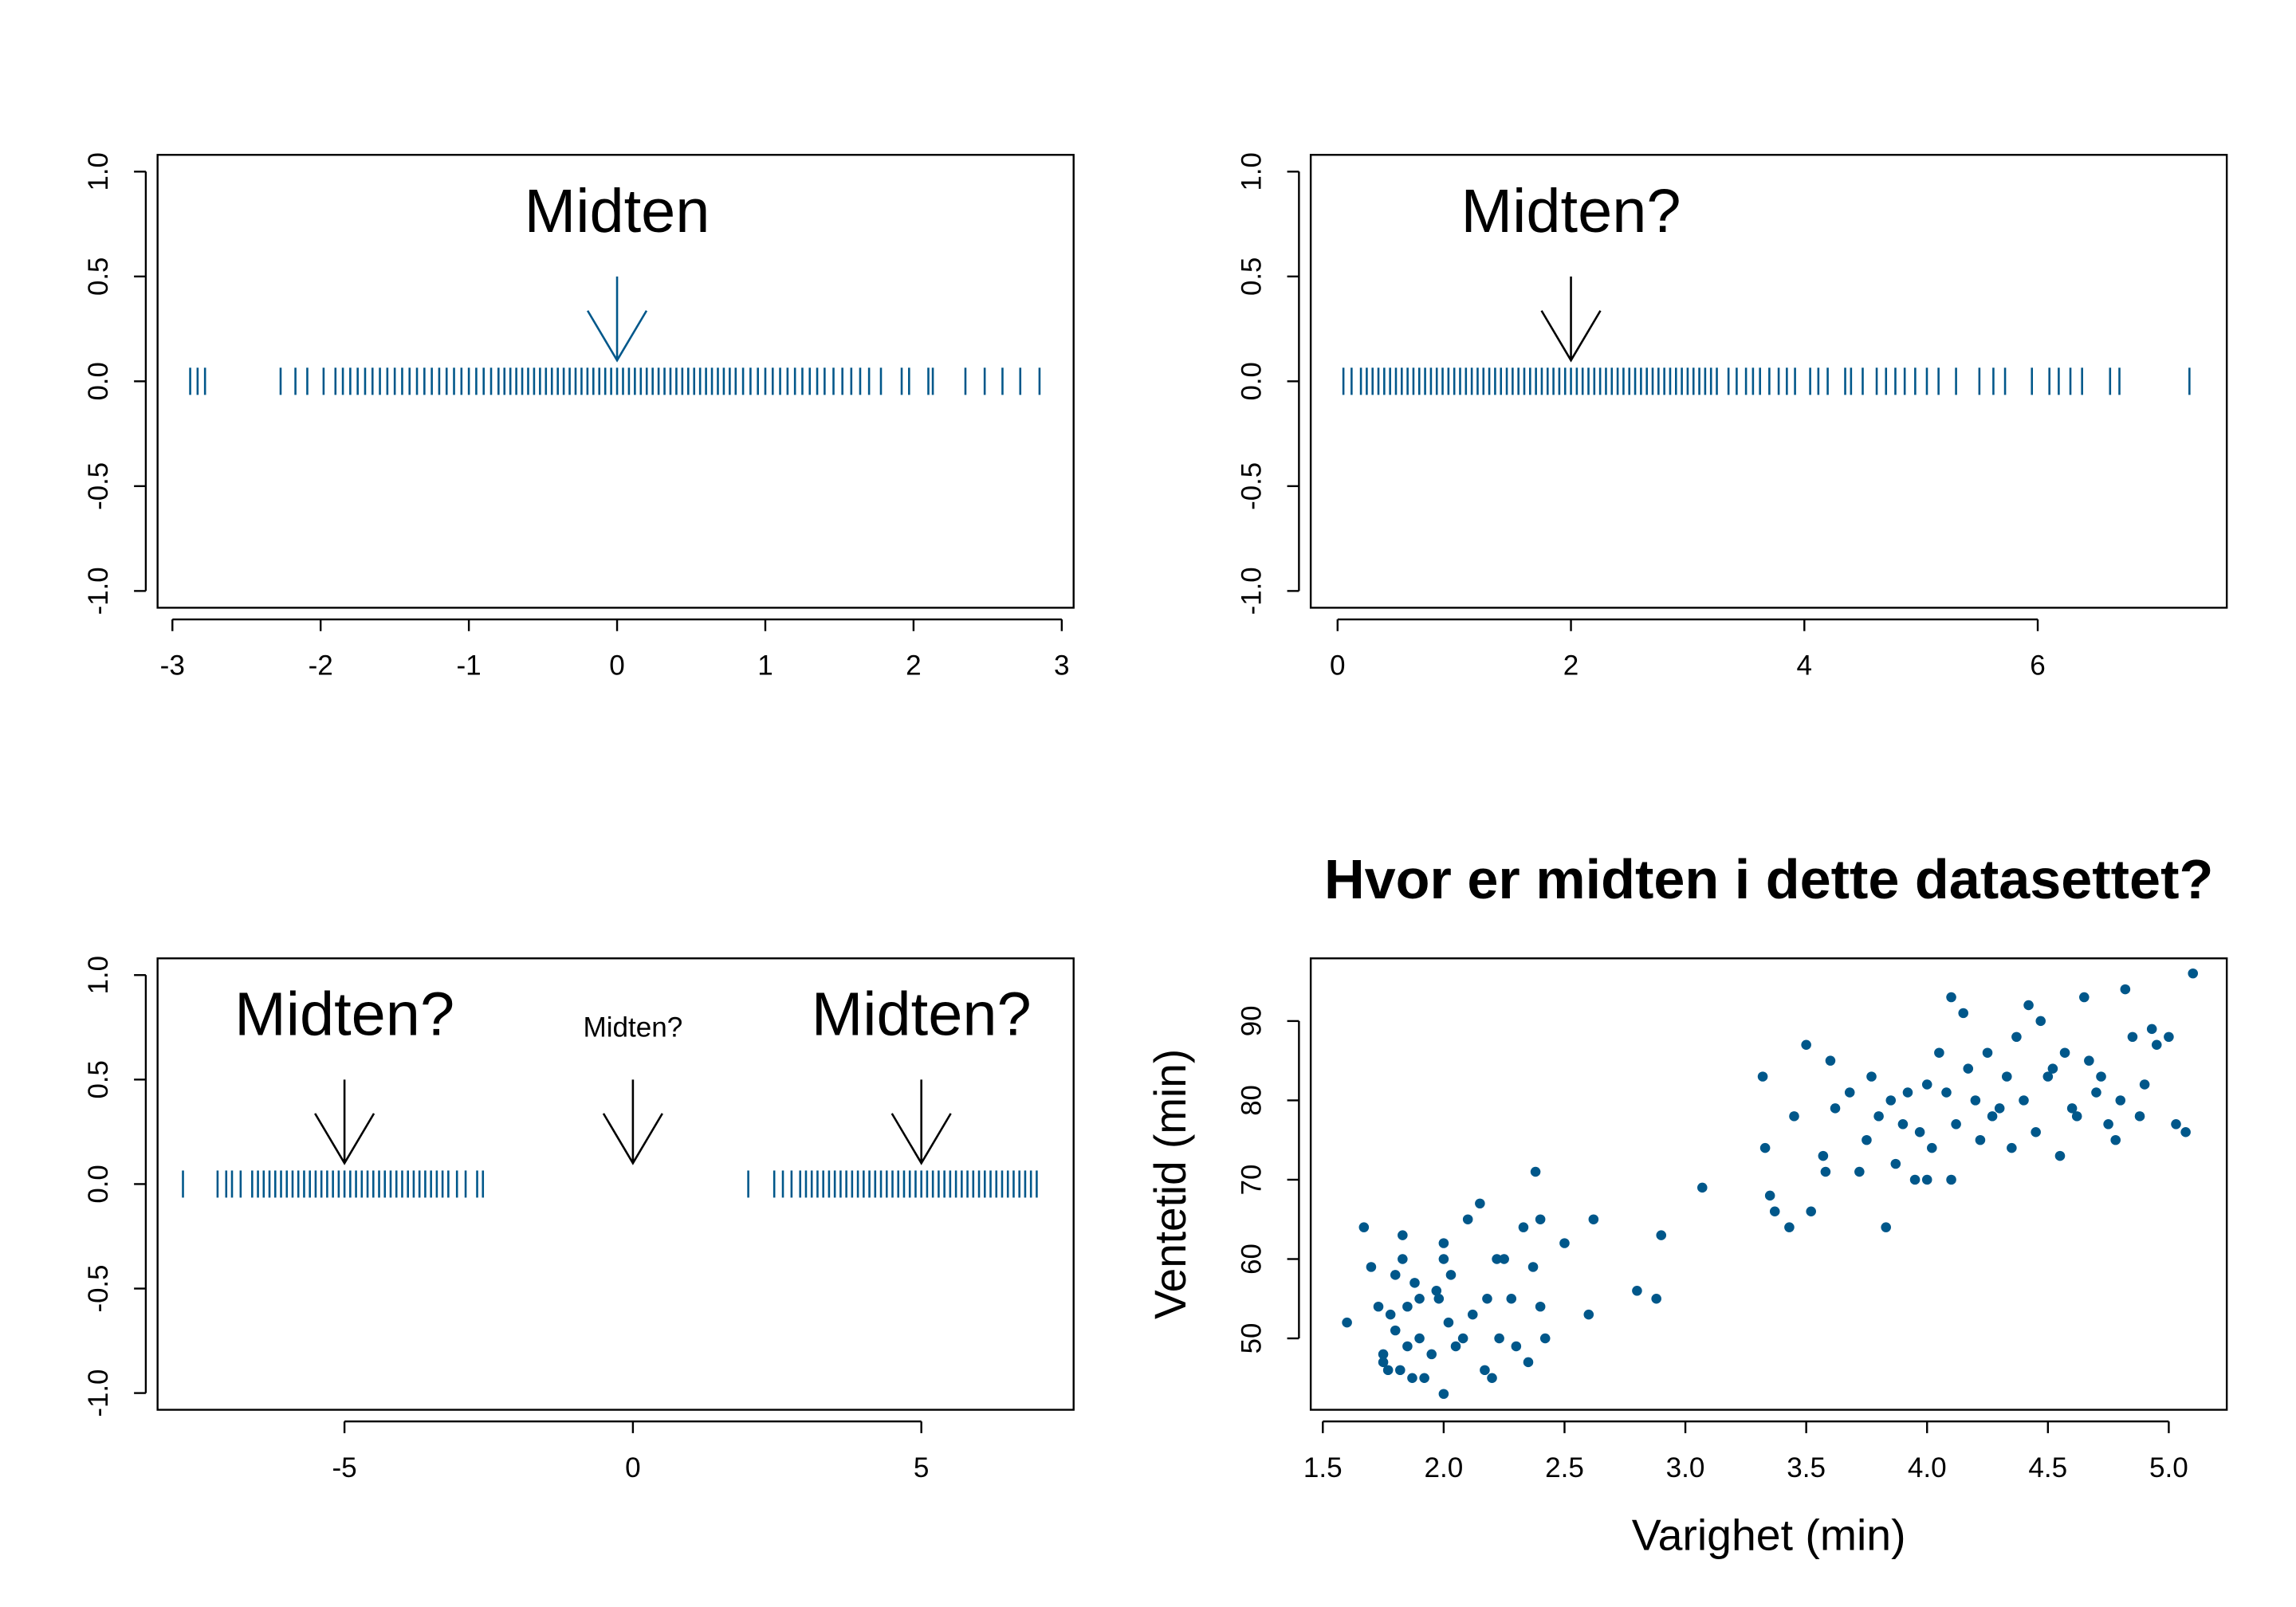 The width and height of the screenshot is (2296, 1607). I want to click on annotation: Midten?, so click(632, 1027).